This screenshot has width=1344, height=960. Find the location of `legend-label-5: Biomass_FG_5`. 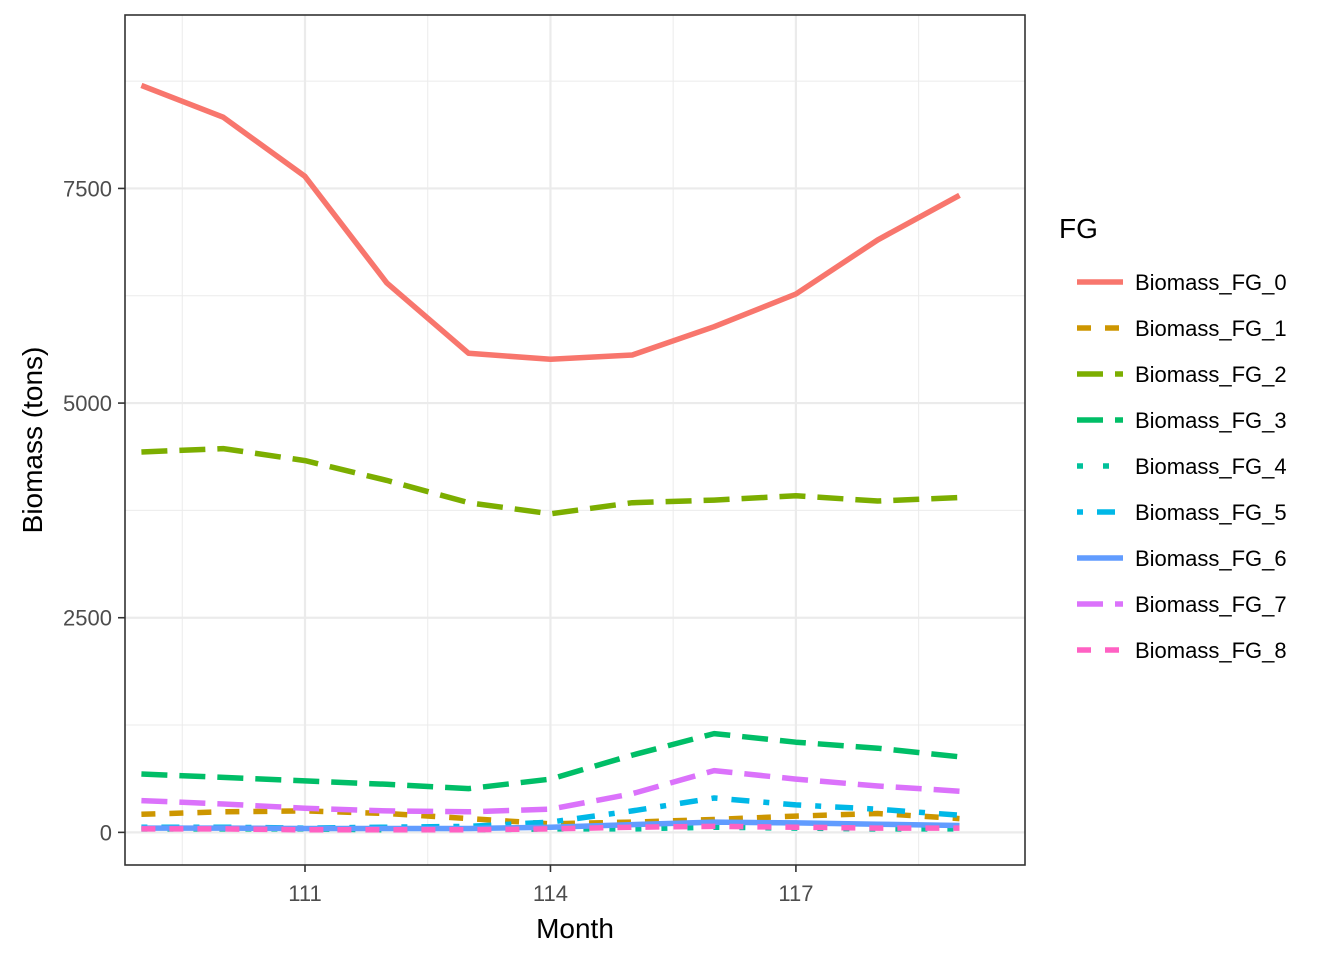

legend-label-5: Biomass_FG_5 is located at coordinates (1211, 512).